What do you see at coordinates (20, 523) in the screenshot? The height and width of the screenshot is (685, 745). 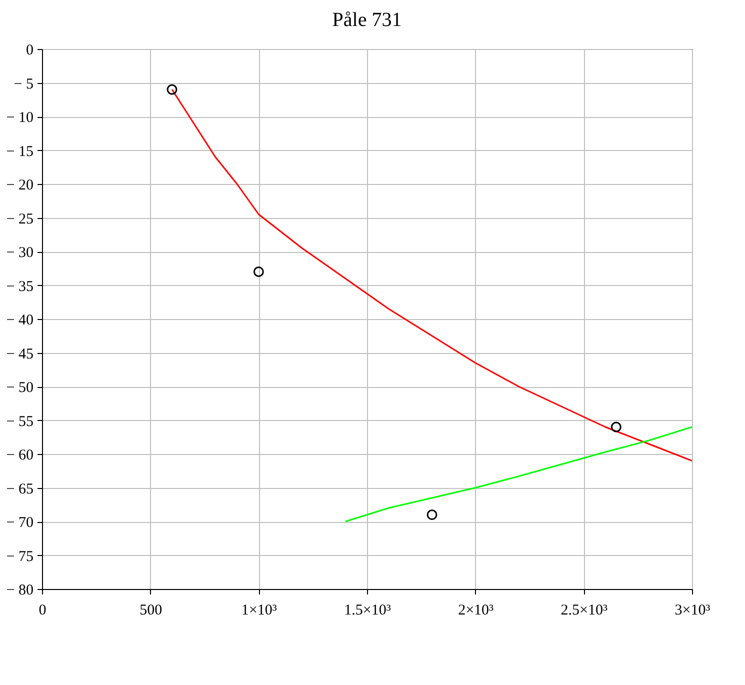 I see `y-tick-label: − 70` at bounding box center [20, 523].